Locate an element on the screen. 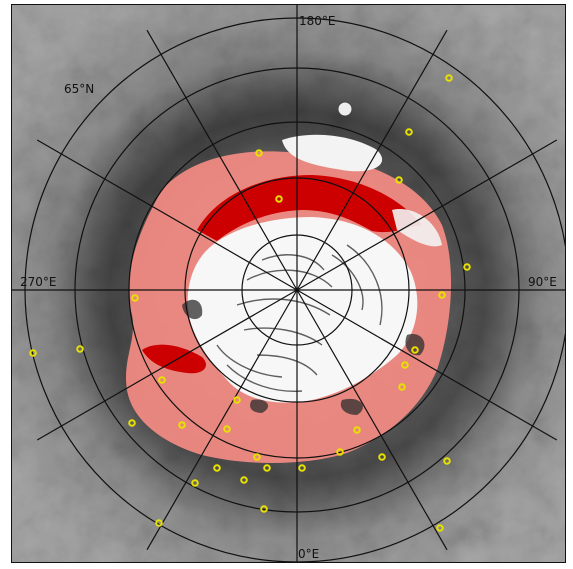  label-90E: 90°E is located at coordinates (542, 282).